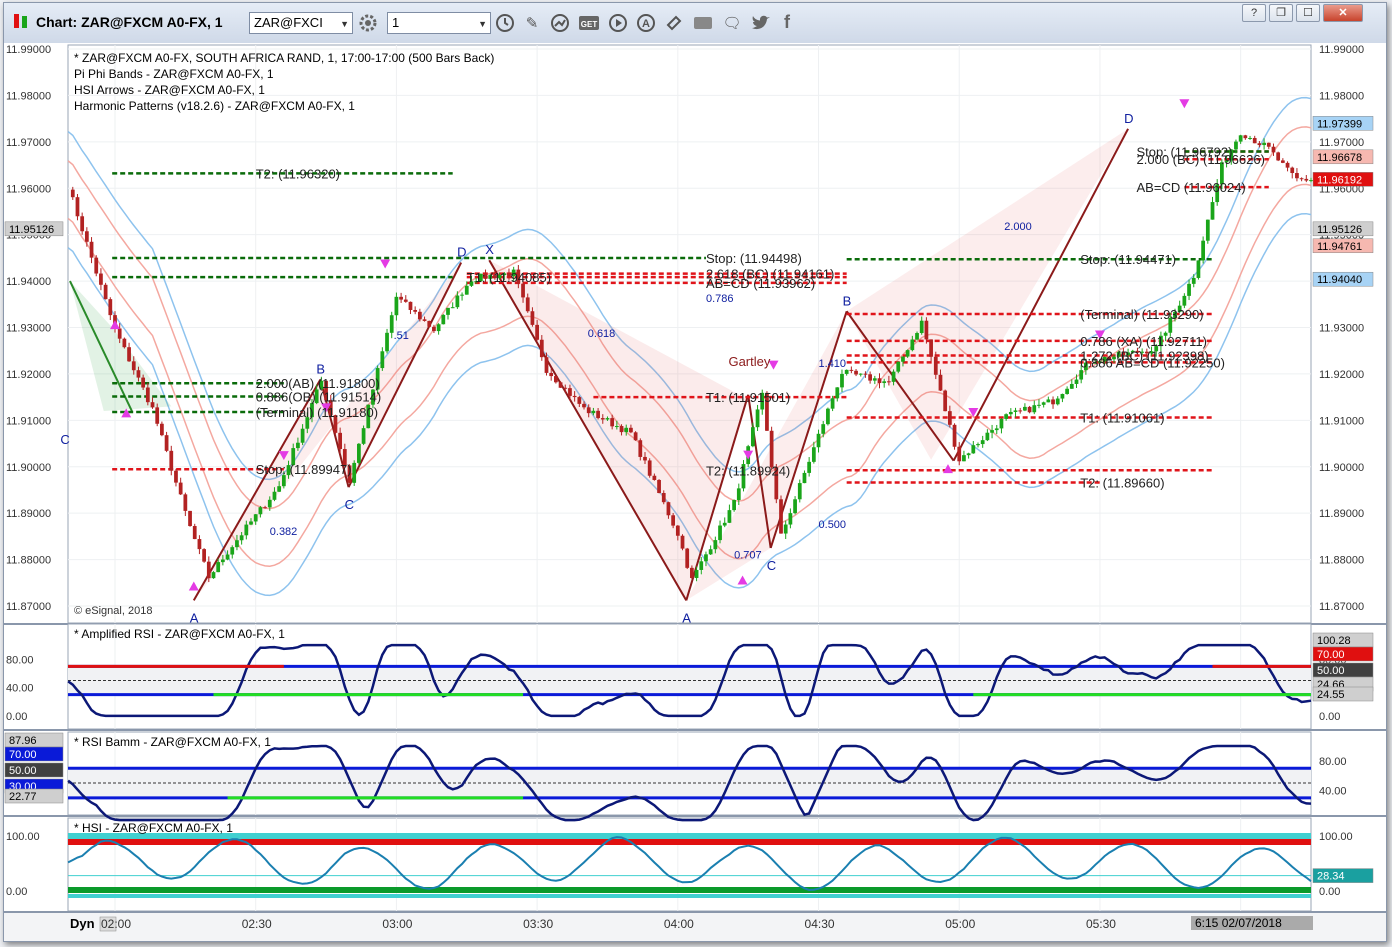 Image resolution: width=1392 pixels, height=947 pixels. I want to click on price-badge: 11.96192, so click(1339, 180).